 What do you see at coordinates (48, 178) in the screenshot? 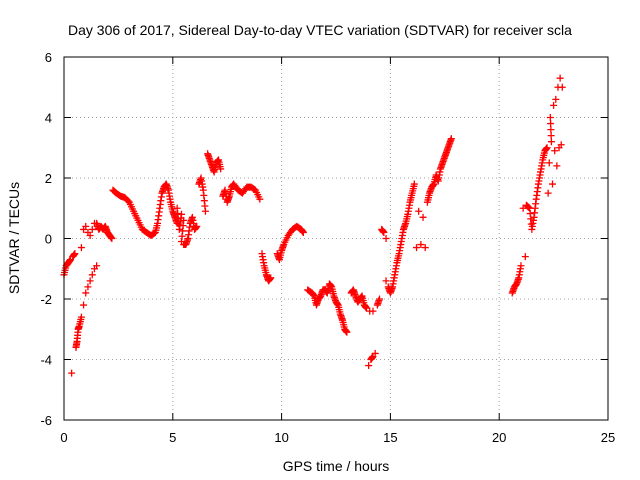
I see `y-tick-label: 2` at bounding box center [48, 178].